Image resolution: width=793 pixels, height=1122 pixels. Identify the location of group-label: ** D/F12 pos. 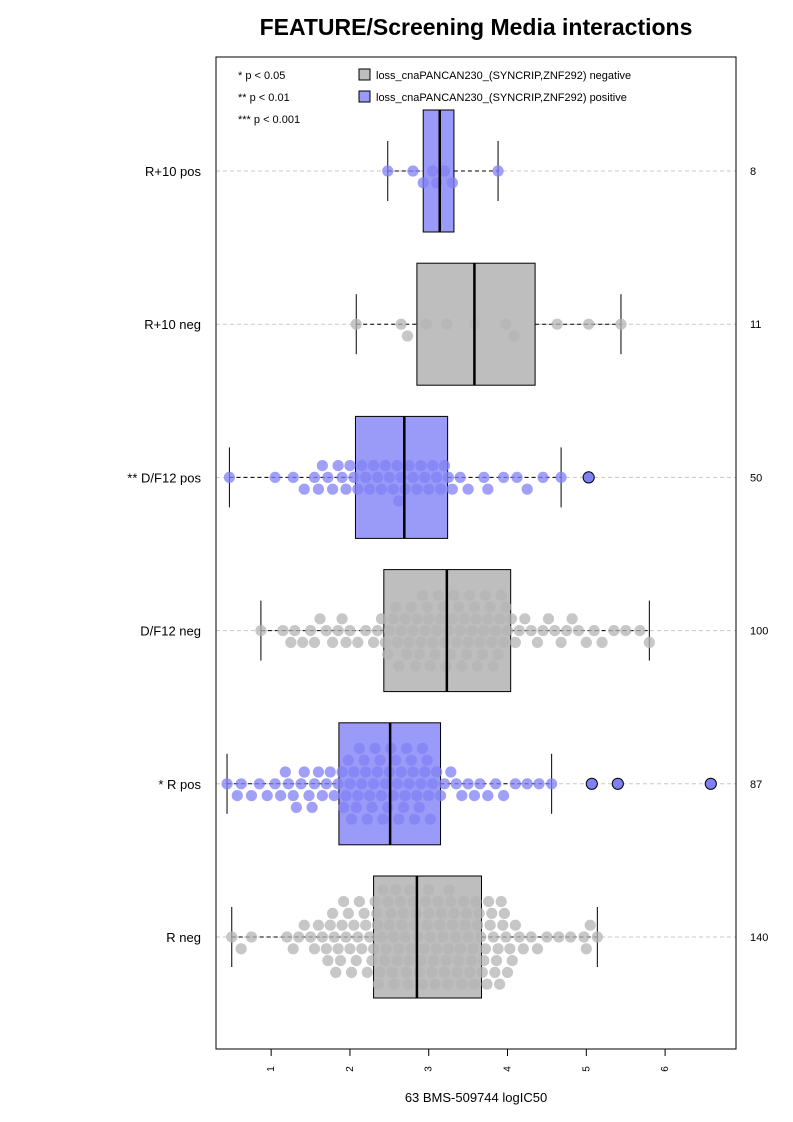
(164, 477).